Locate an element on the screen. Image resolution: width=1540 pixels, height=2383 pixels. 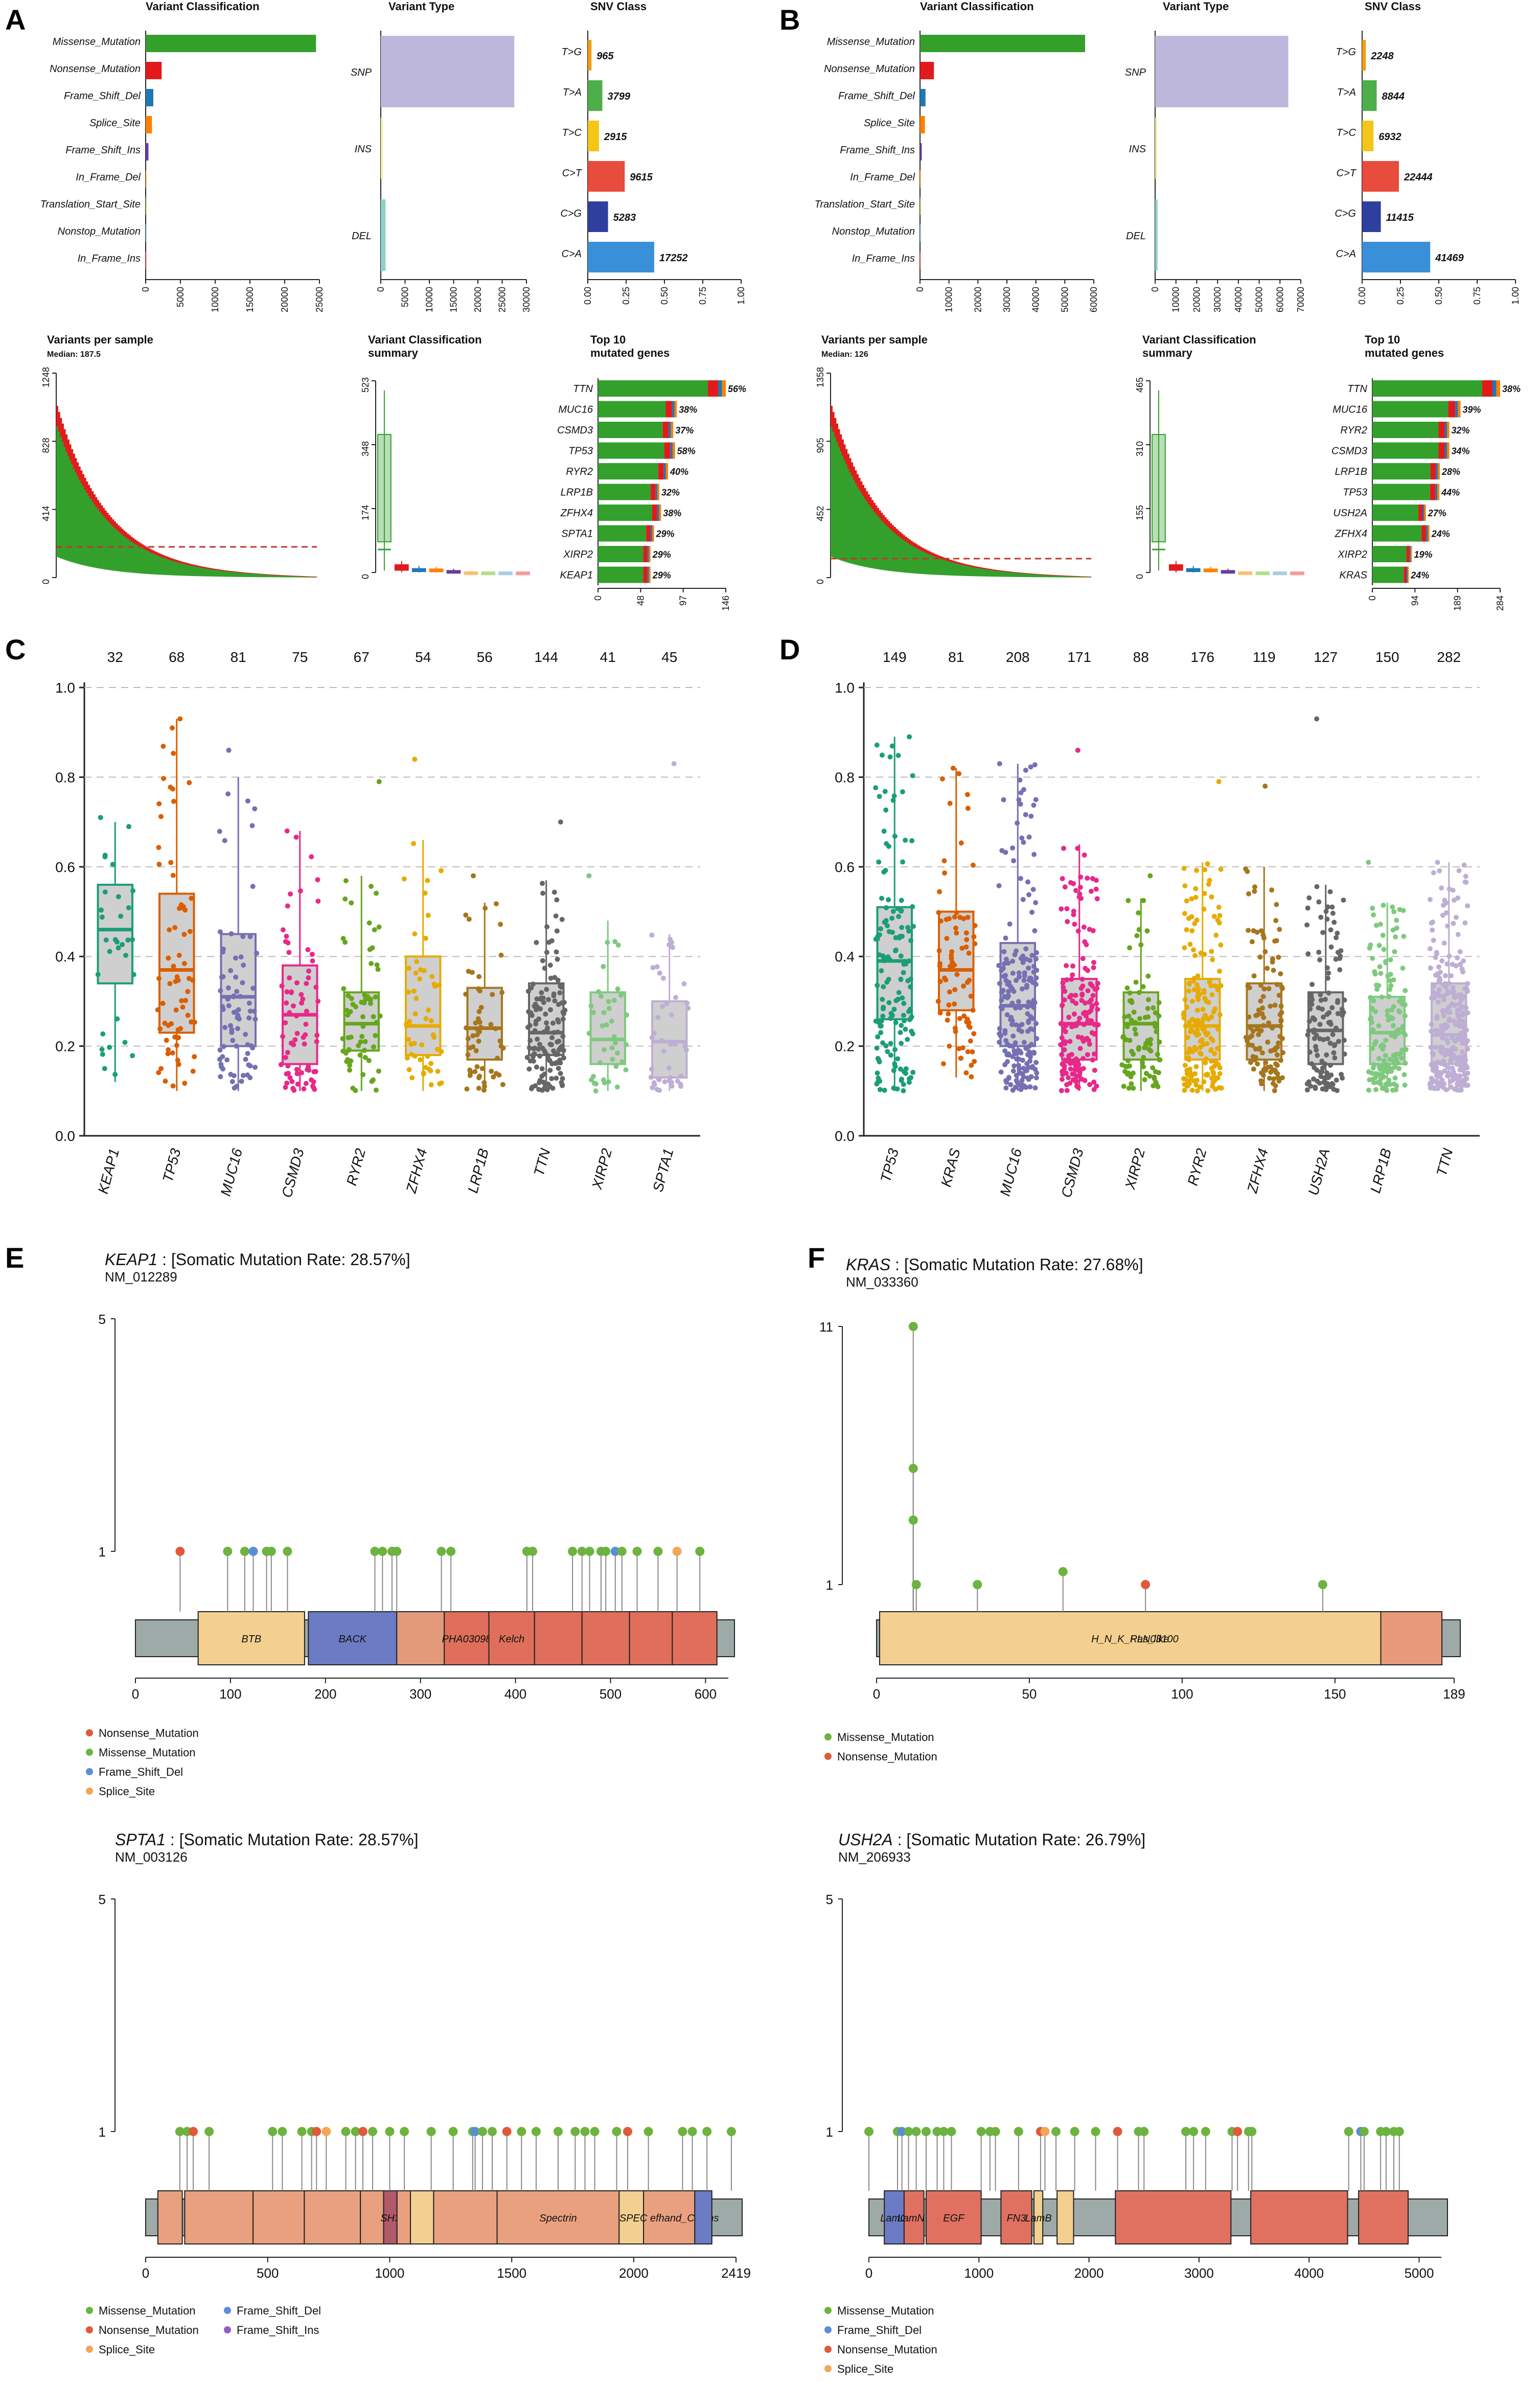
lollipop-ytick-label: 5 is located at coordinates (102, 1899).